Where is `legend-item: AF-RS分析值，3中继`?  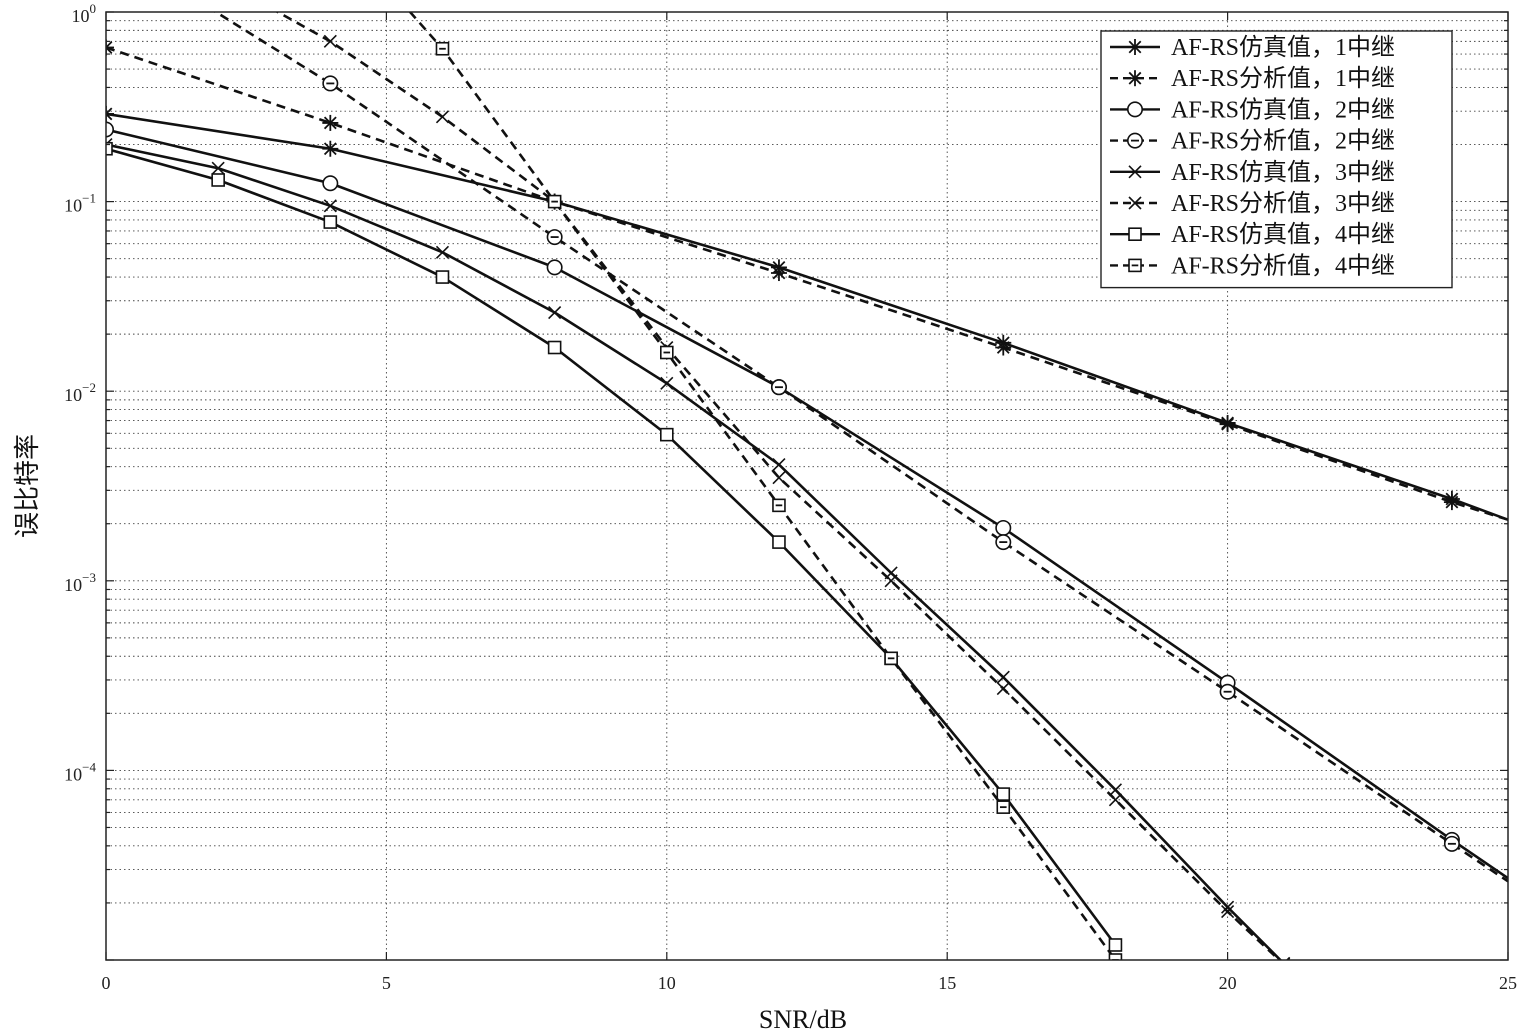 legend-item: AF-RS分析值，3中继 is located at coordinates (1252, 203).